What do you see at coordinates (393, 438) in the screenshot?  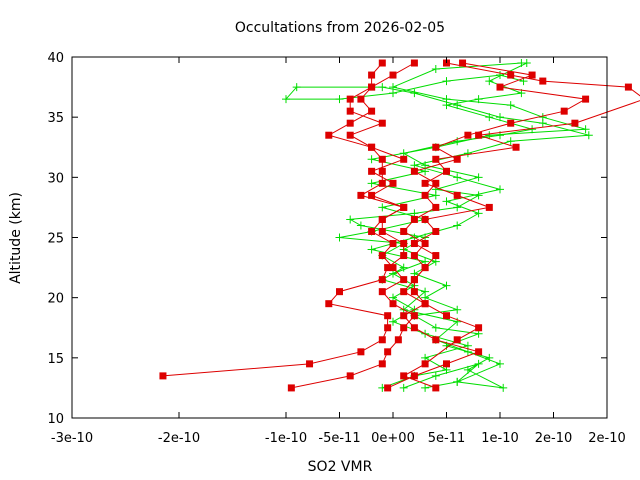 I see `x-tick-label: 0e+00` at bounding box center [393, 438].